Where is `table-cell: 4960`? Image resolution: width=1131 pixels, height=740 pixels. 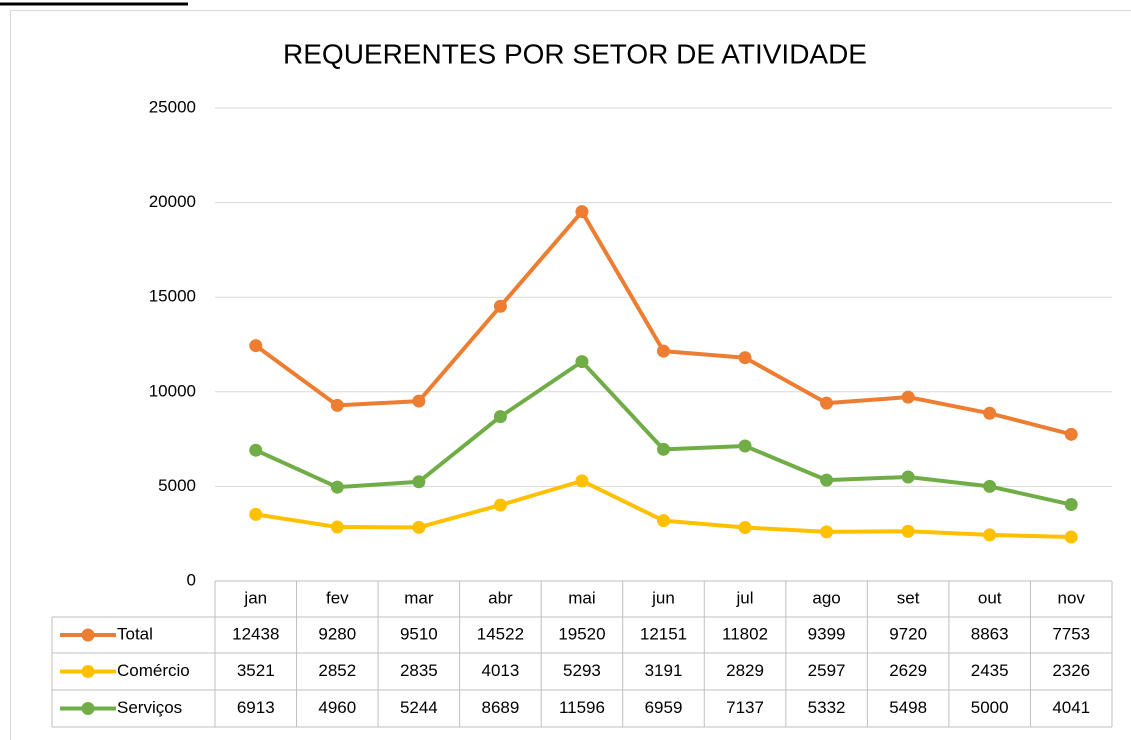 table-cell: 4960 is located at coordinates (337, 707).